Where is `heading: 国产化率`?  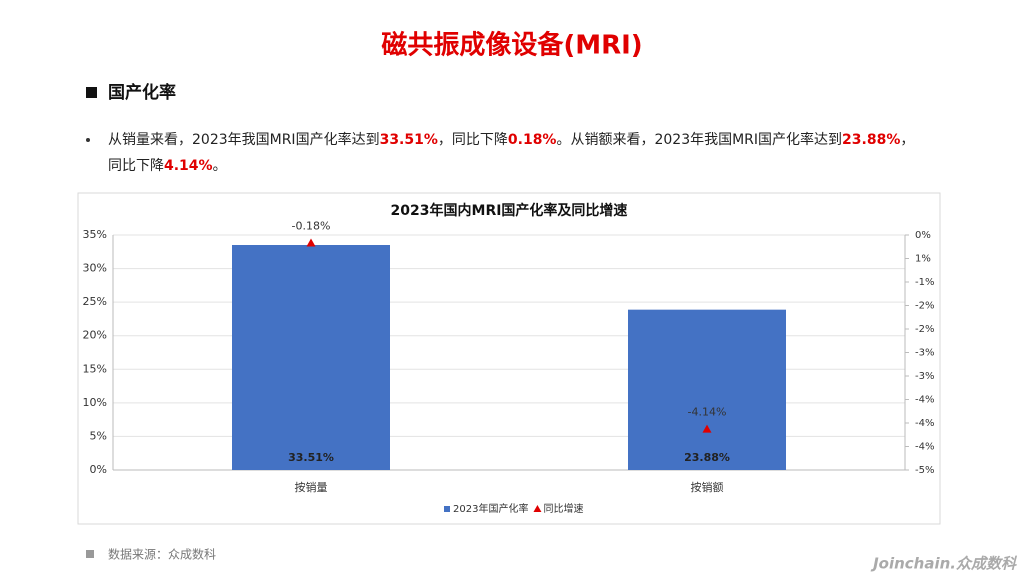 heading: 国产化率 is located at coordinates (142, 92).